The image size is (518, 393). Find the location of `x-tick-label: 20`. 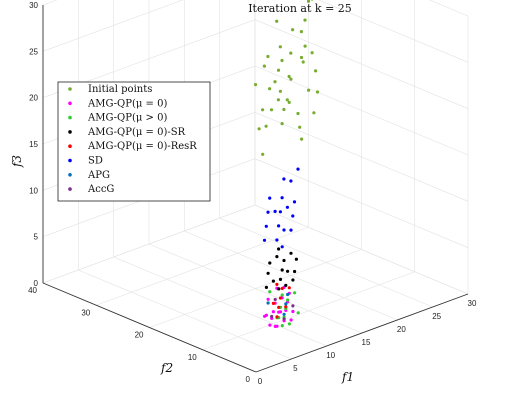

x-tick-label: 20 is located at coordinates (401, 329).